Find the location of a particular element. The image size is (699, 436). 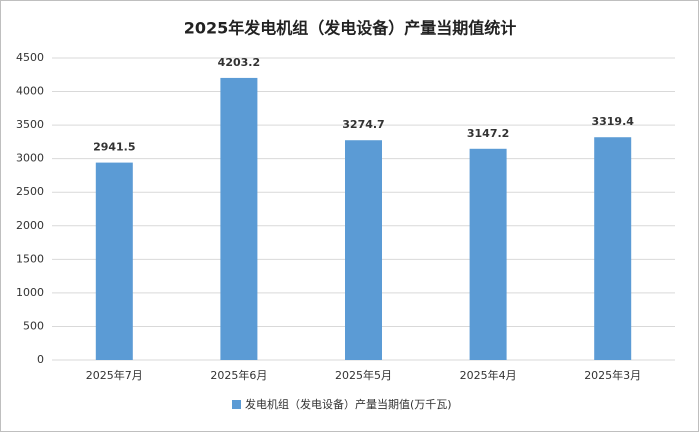

value-label: 3319.4 is located at coordinates (612, 121).